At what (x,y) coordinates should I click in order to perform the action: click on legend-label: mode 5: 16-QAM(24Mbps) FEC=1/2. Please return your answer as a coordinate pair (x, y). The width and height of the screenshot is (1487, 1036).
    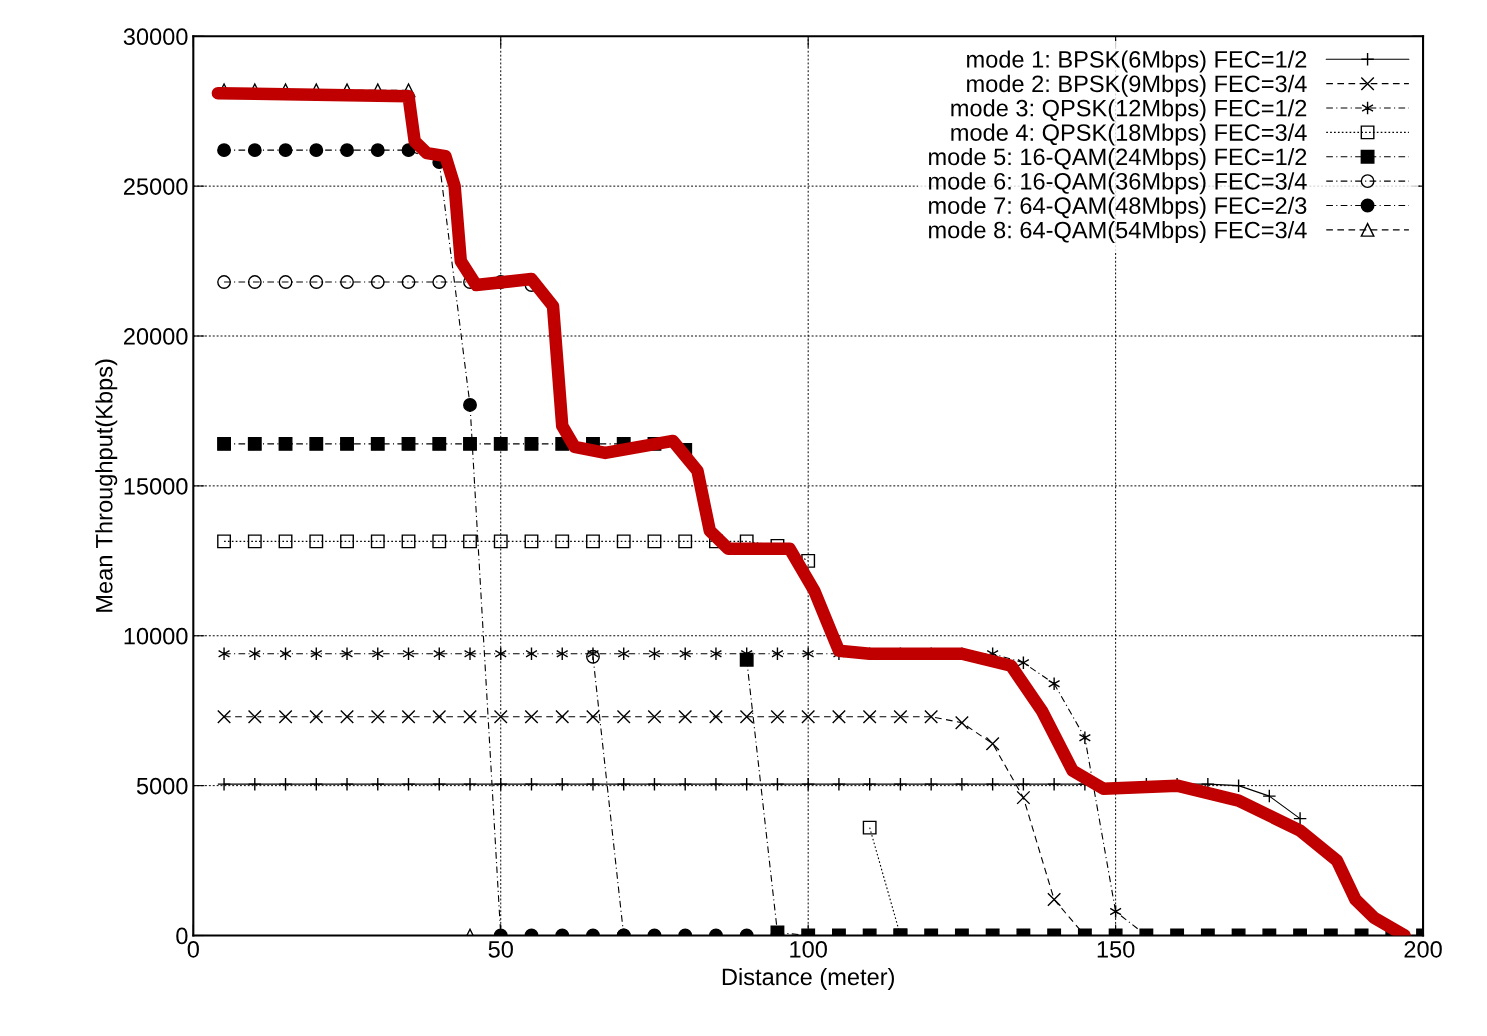
    Looking at the image, I should click on (1118, 158).